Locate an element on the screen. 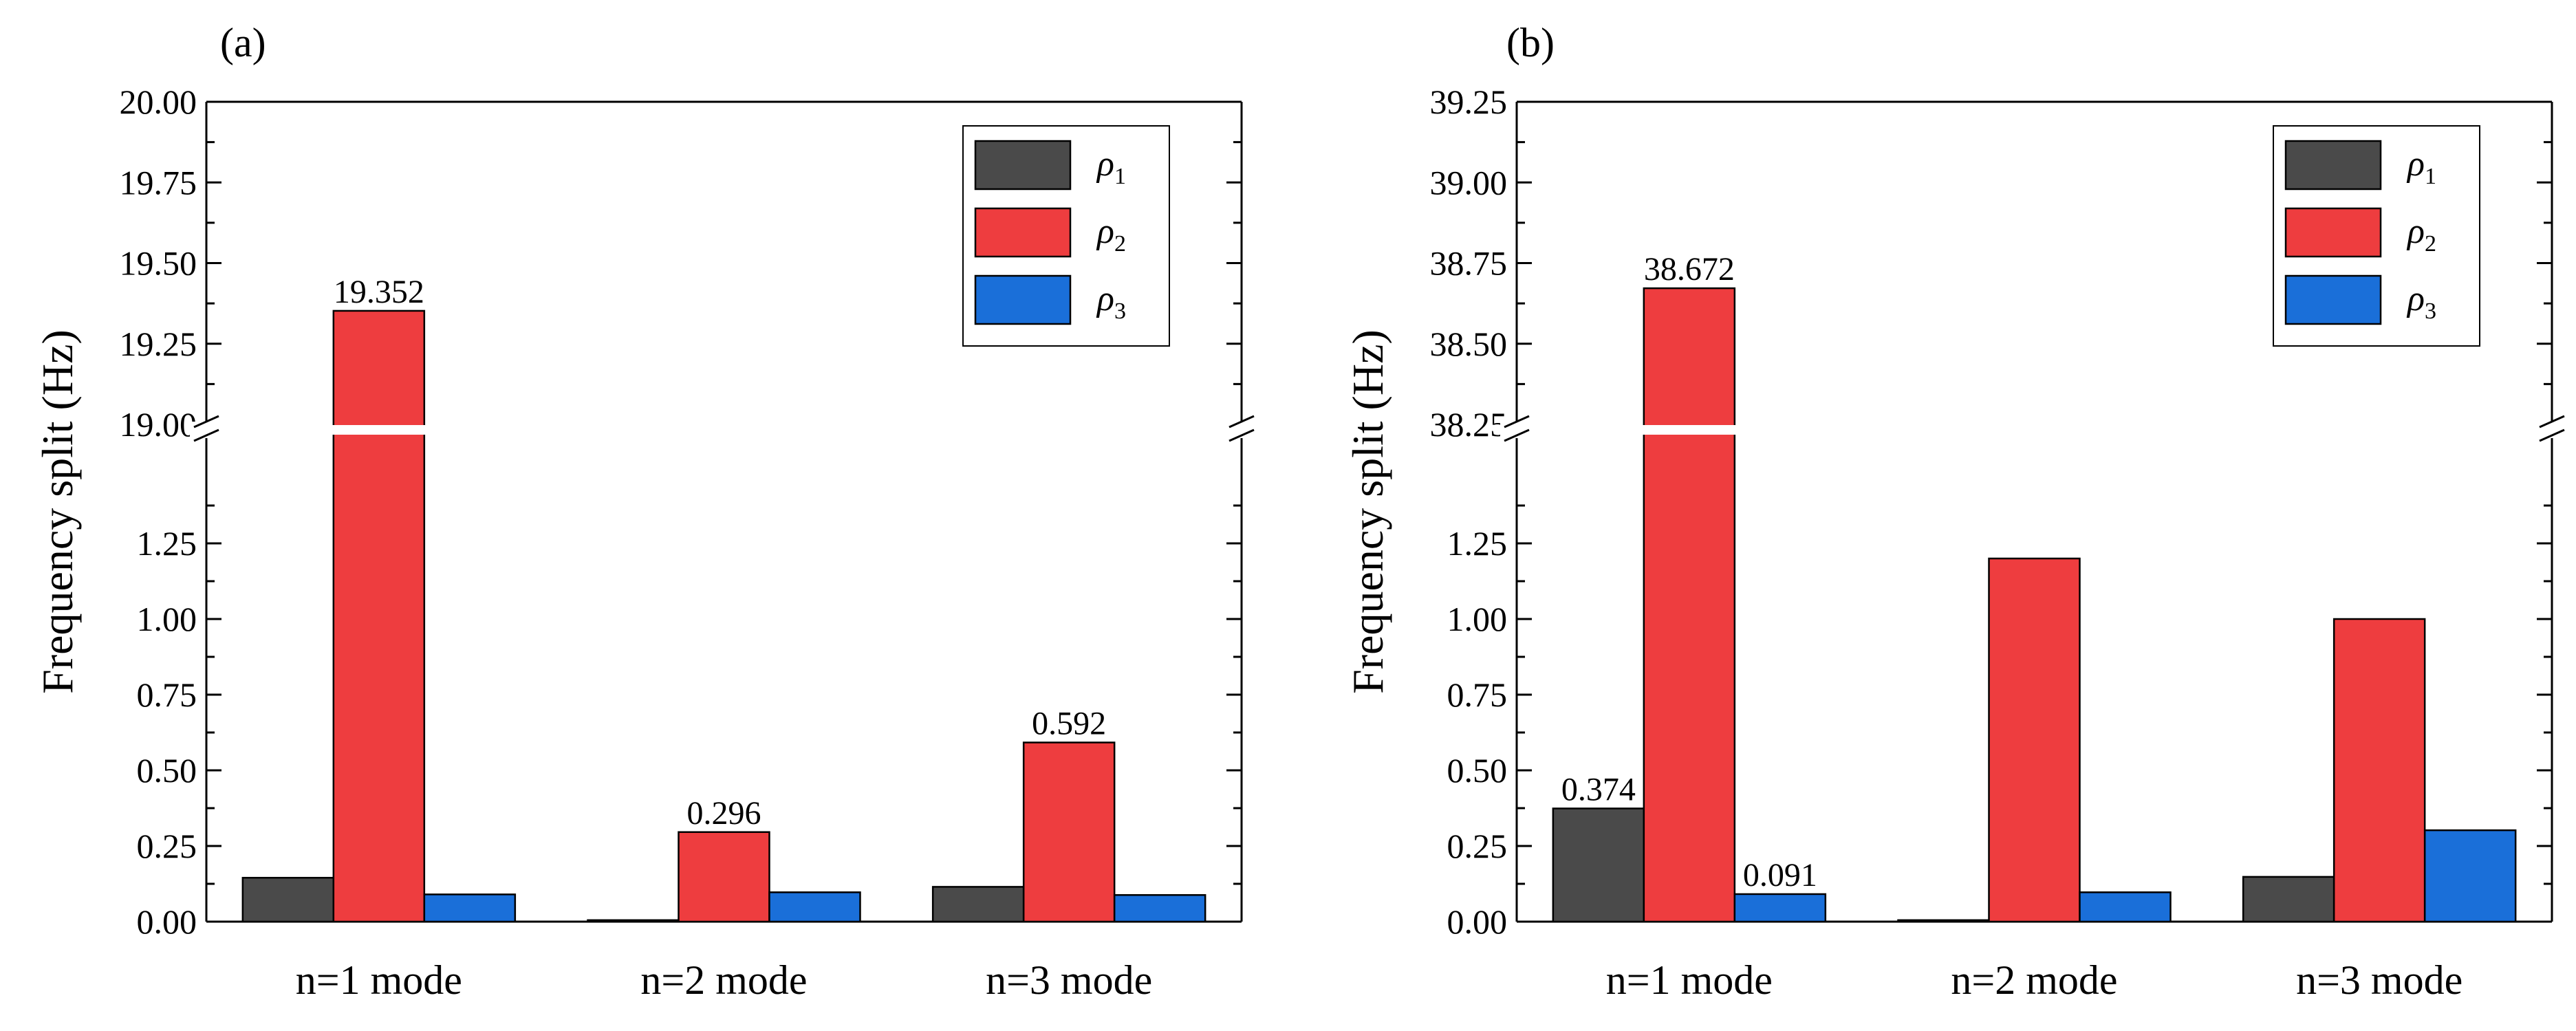  y-tick-label: 20.00 is located at coordinates (158, 102).